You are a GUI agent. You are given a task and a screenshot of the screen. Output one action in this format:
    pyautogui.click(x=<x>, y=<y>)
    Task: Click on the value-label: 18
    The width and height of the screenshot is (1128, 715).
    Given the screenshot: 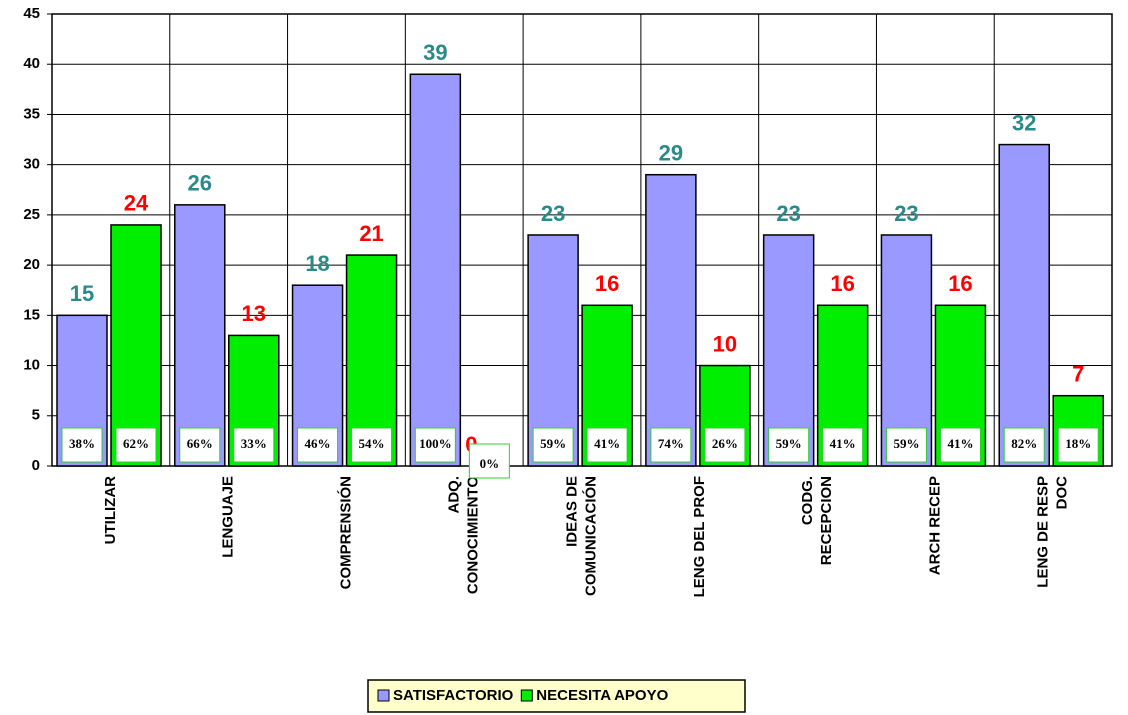 What is the action you would take?
    pyautogui.click(x=317, y=263)
    